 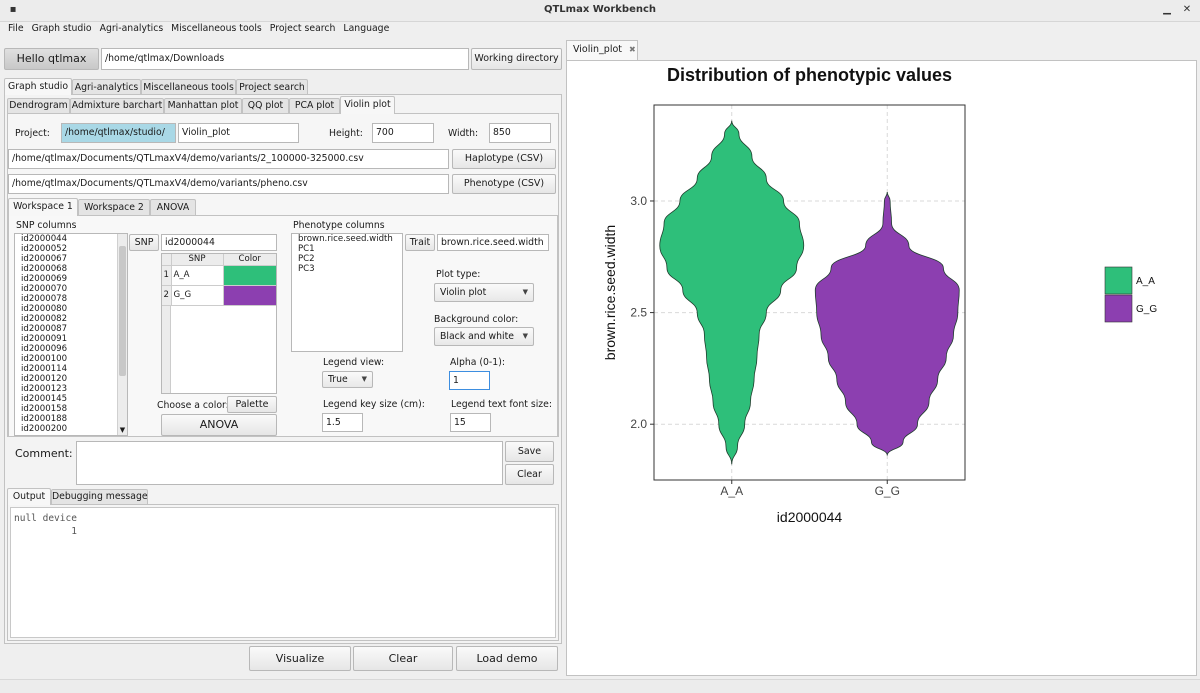 What do you see at coordinates (346, 133) in the screenshot?
I see `height-label: Height:` at bounding box center [346, 133].